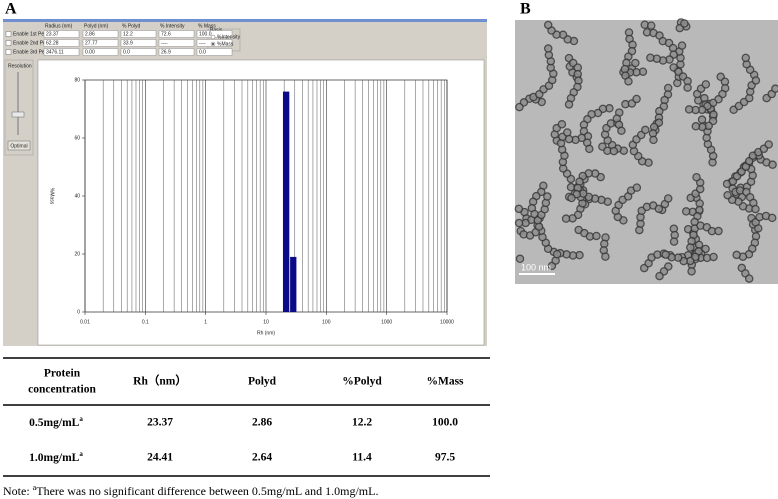 The width and height of the screenshot is (778, 499). Describe the element at coordinates (77, 80) in the screenshot. I see `y-tick-label: 80` at that location.